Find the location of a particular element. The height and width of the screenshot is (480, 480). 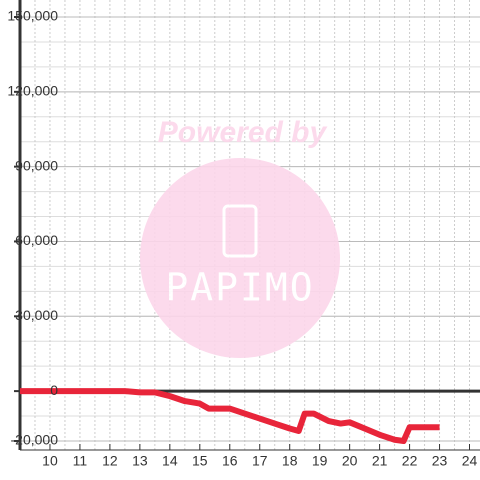

y-tick-label: 150,000 is located at coordinates (32, 16).